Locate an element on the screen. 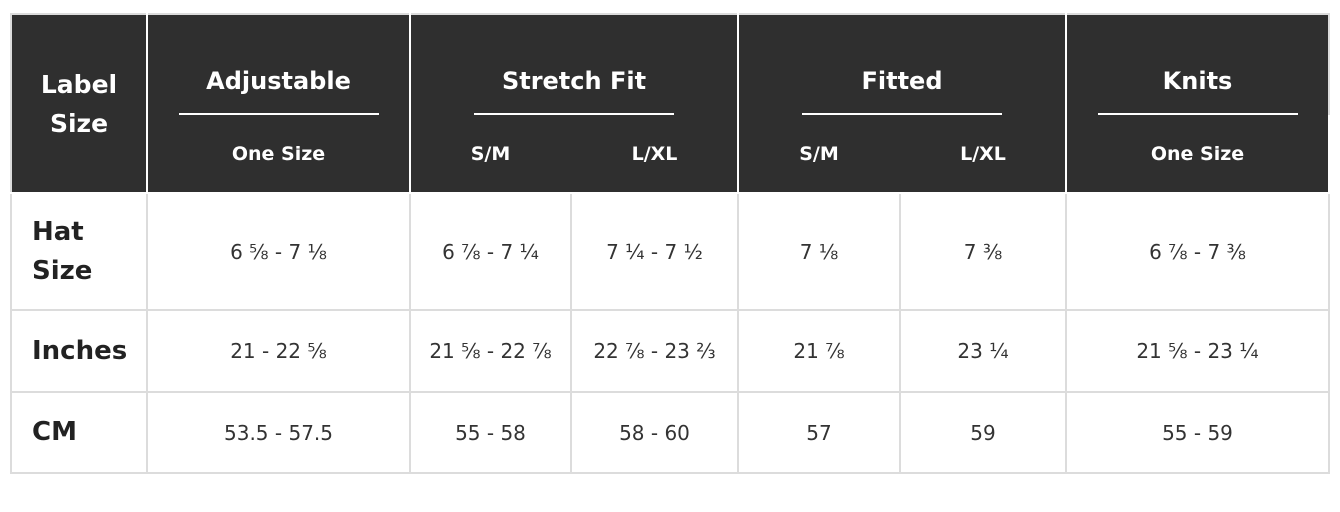 The width and height of the screenshot is (1340, 512). cell: 57 is located at coordinates (819, 432).